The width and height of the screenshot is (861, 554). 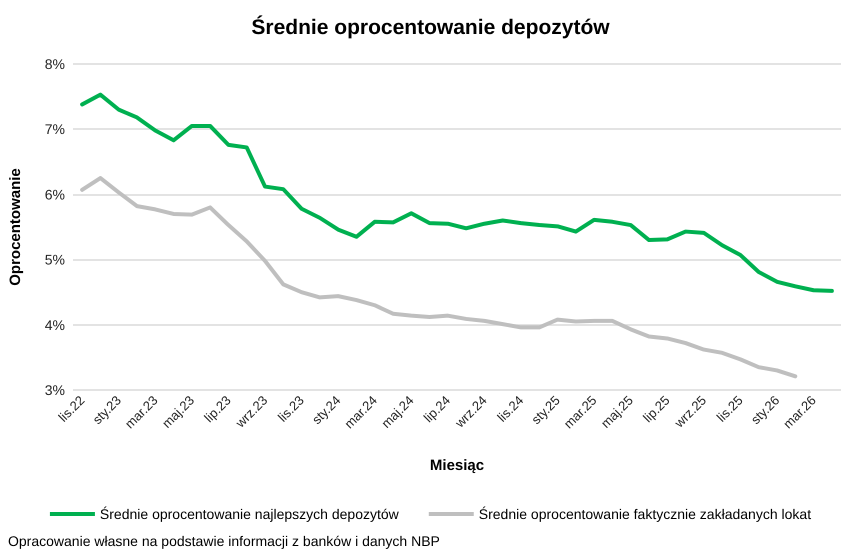 What do you see at coordinates (457, 465) in the screenshot?
I see `x-axis-title: Miesiąc` at bounding box center [457, 465].